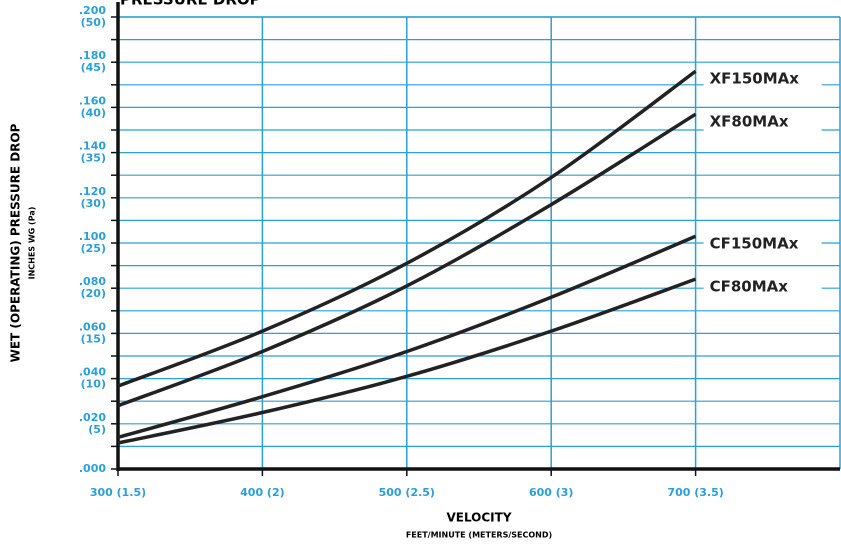 The width and height of the screenshot is (841, 545). What do you see at coordinates (551, 492) in the screenshot?
I see `x-tick-label: 600 (3)` at bounding box center [551, 492].